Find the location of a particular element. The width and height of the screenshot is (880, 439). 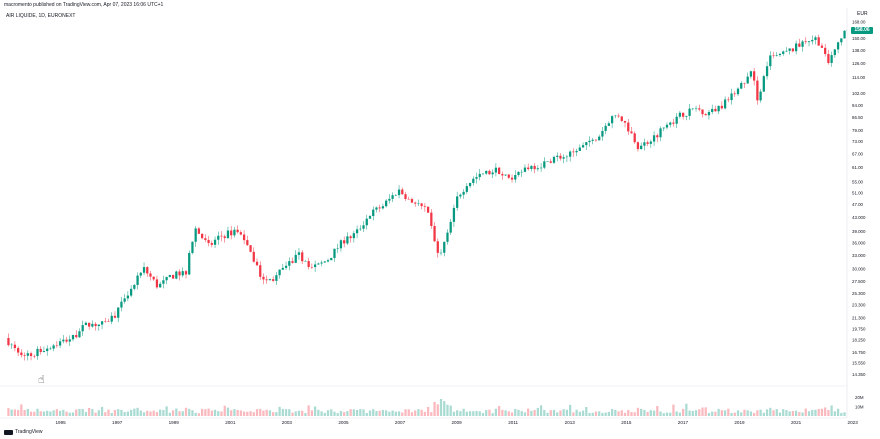

tradingview-logo: TradingView is located at coordinates (23, 432).